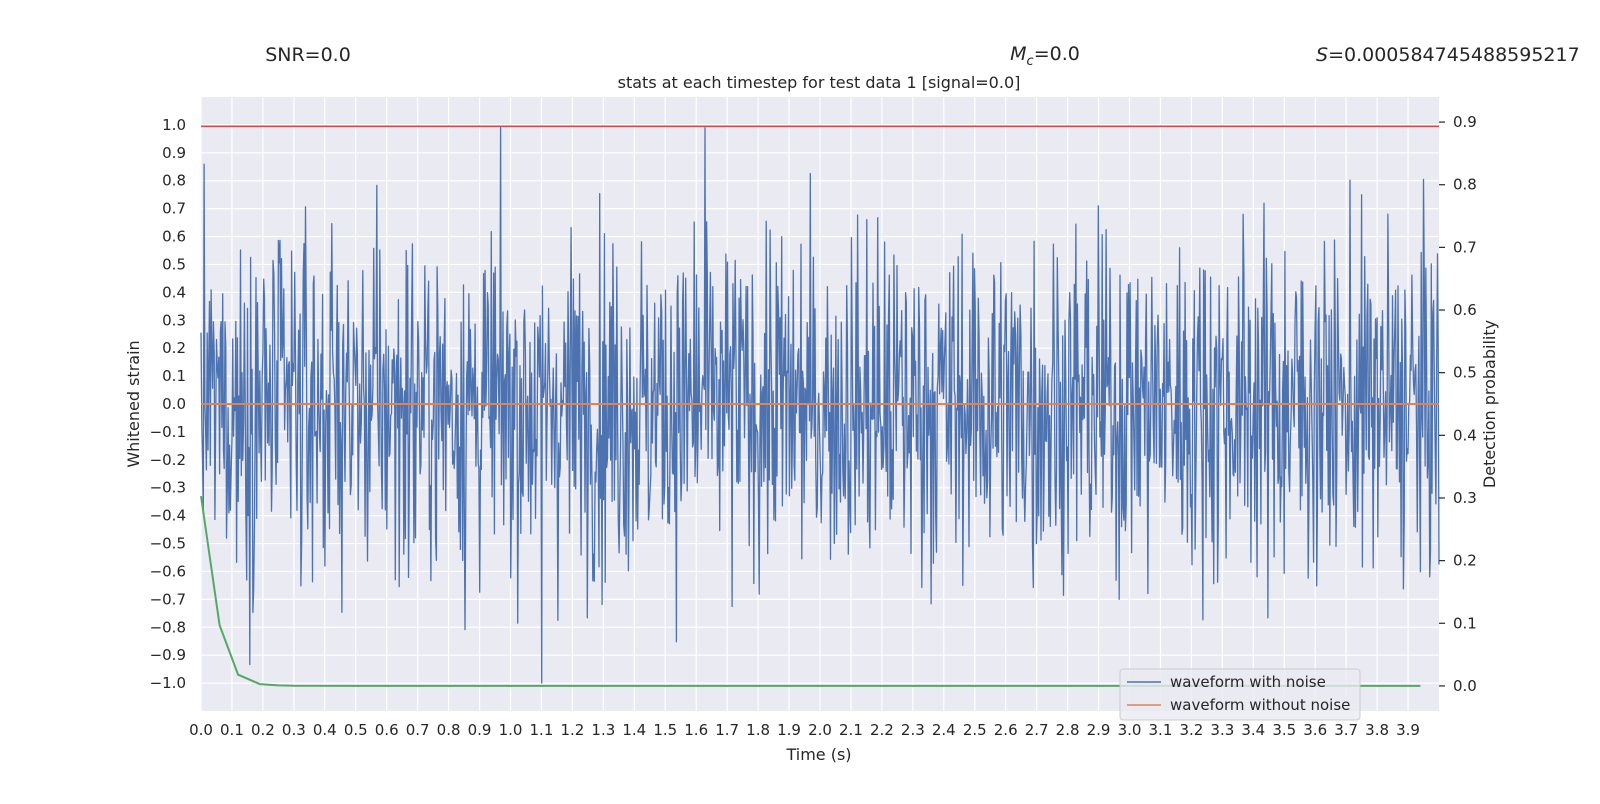  Describe the element at coordinates (913, 730) in the screenshot. I see `x-tick-label: 2.3` at that location.